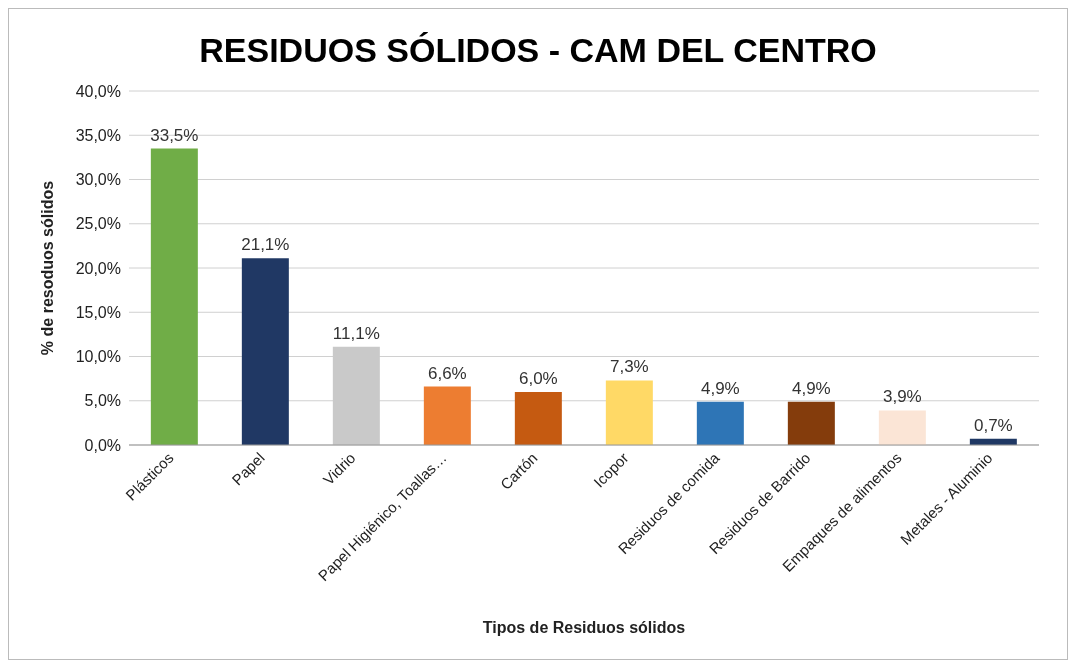  Describe the element at coordinates (98, 91) in the screenshot. I see `y-tick-label: 40,0%` at that location.